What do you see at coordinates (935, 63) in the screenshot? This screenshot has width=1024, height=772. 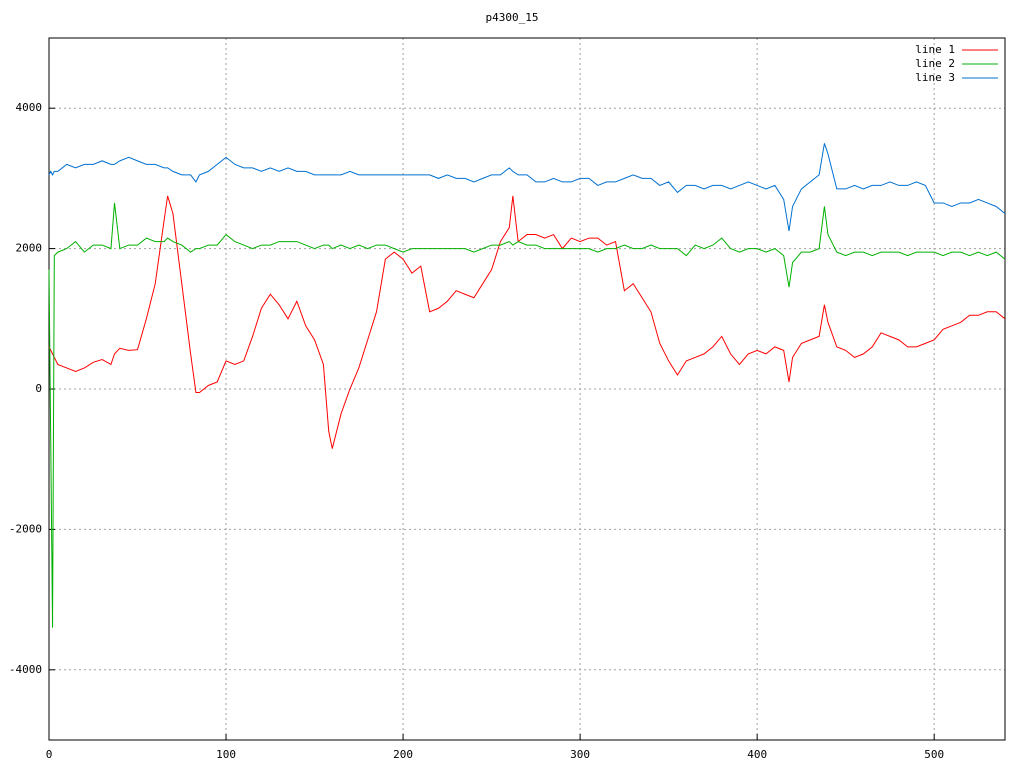 I see `legend-label: line 2` at bounding box center [935, 63].